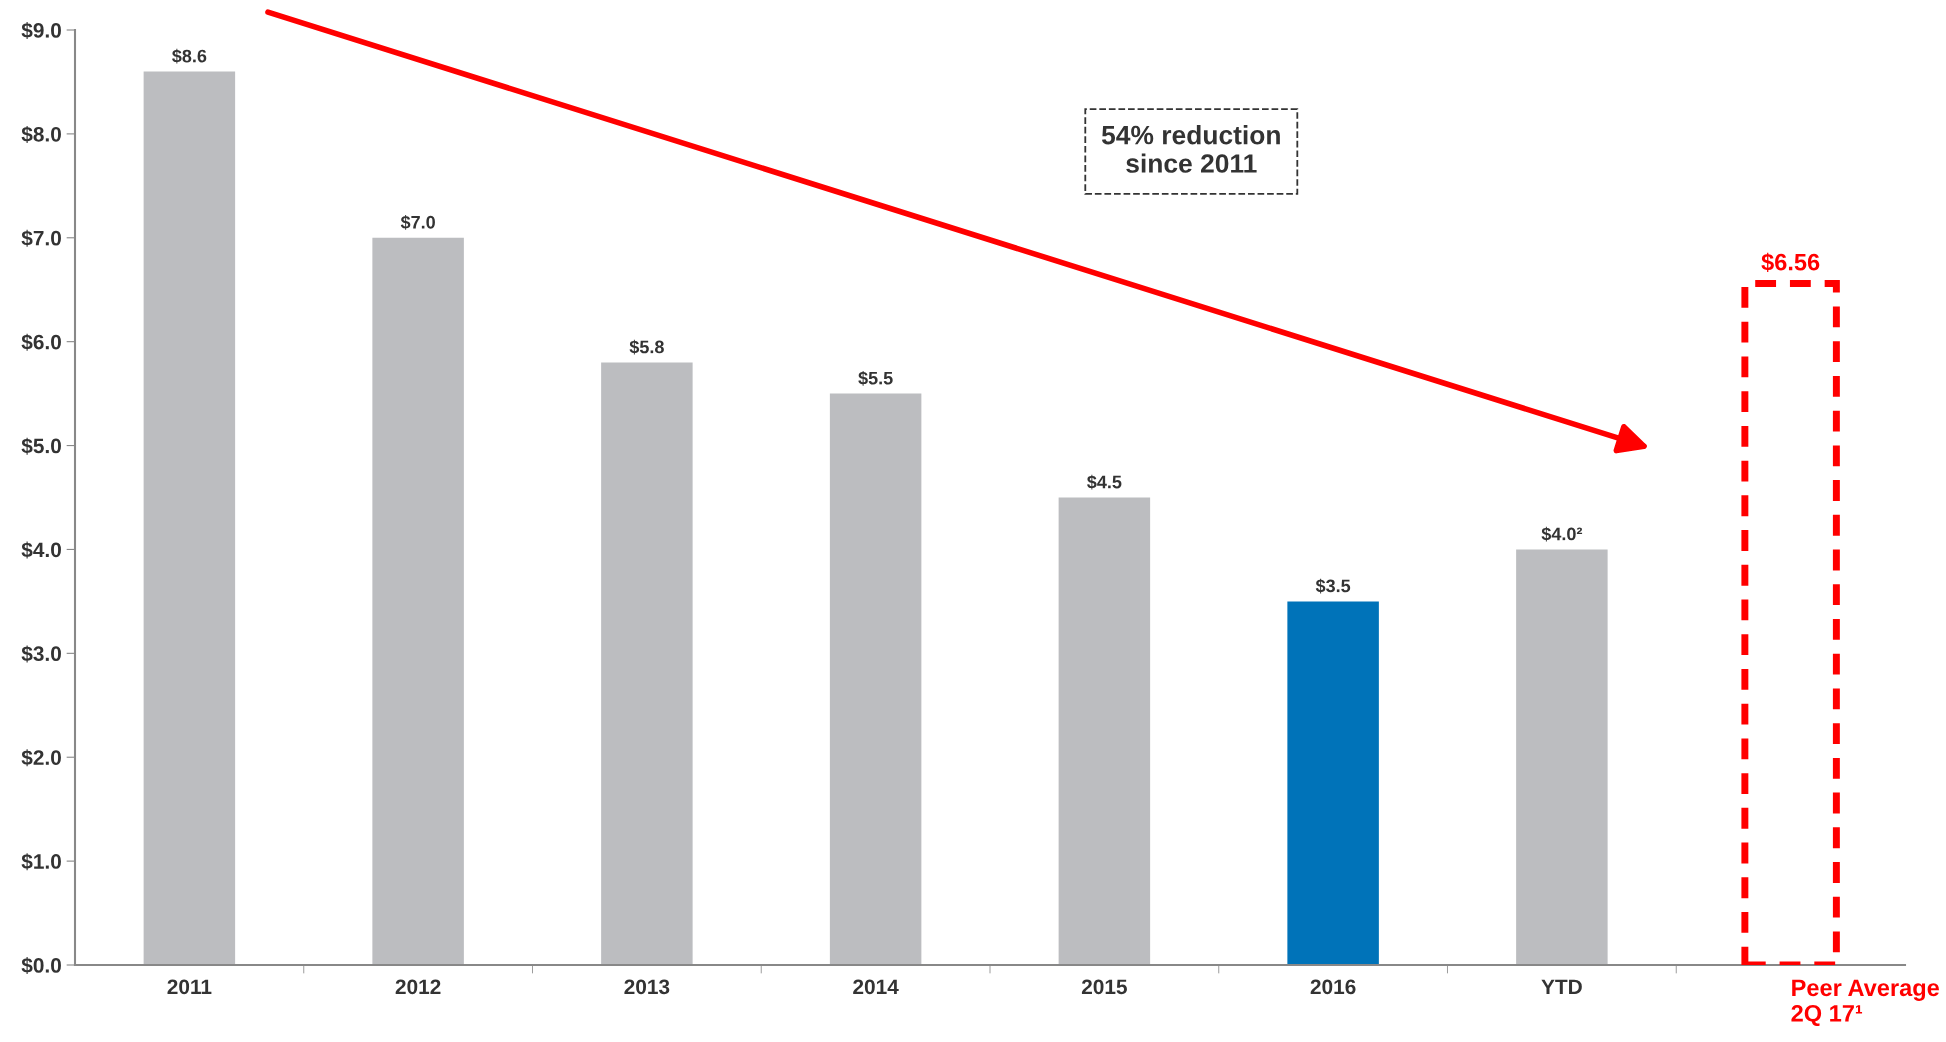 The image size is (1946, 1042). What do you see at coordinates (189, 56) in the screenshot?
I see `data-label: $8.6` at bounding box center [189, 56].